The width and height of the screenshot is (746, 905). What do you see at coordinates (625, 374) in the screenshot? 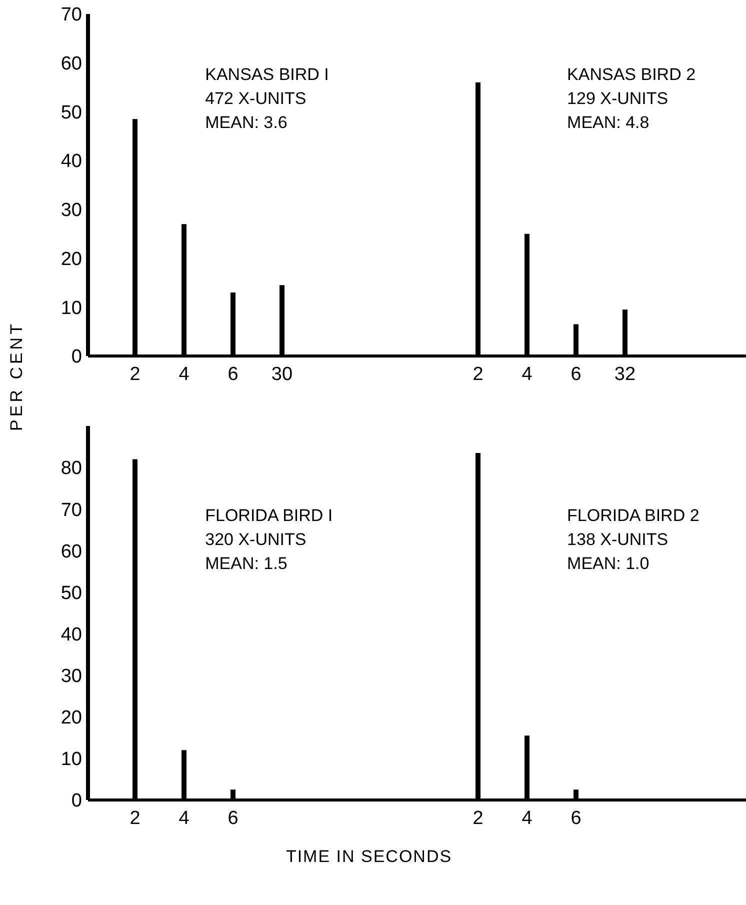
I see `x-tick-label: 32` at bounding box center [625, 374].